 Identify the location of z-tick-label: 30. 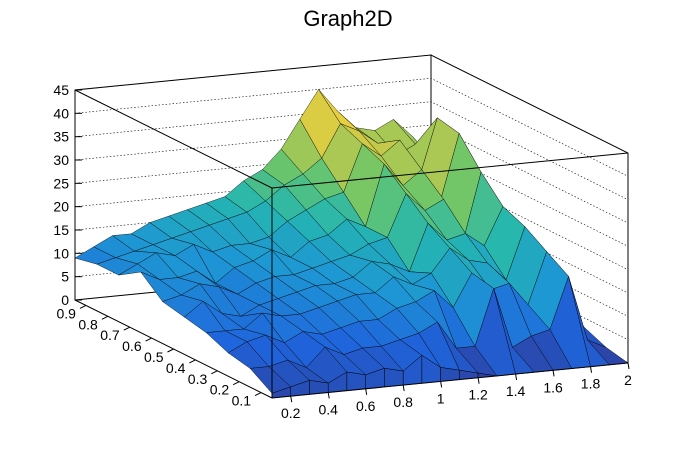
(61, 160).